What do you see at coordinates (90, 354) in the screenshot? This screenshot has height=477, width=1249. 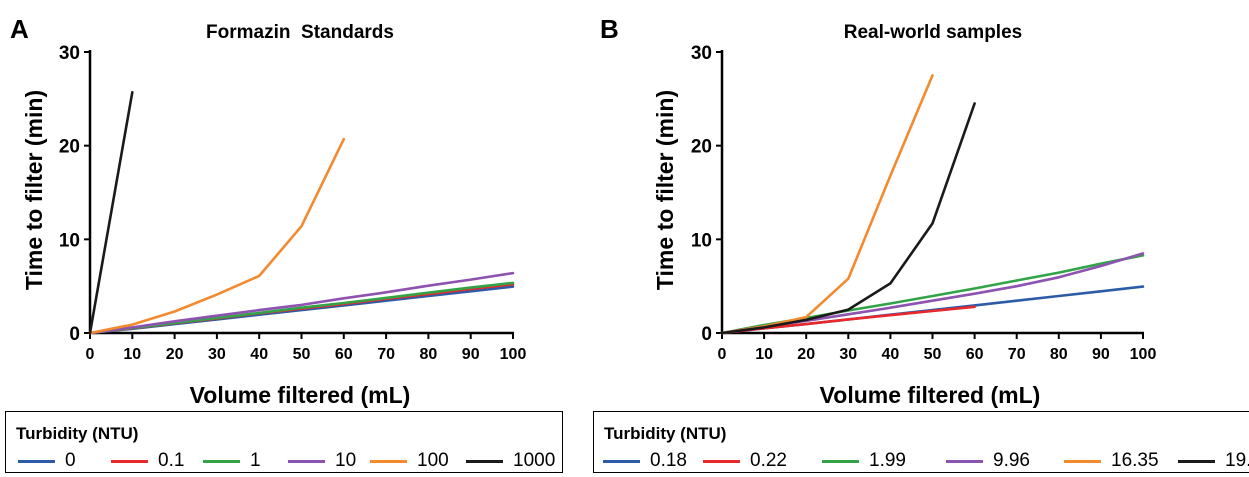 I see `x-tick-label-a: 0` at bounding box center [90, 354].